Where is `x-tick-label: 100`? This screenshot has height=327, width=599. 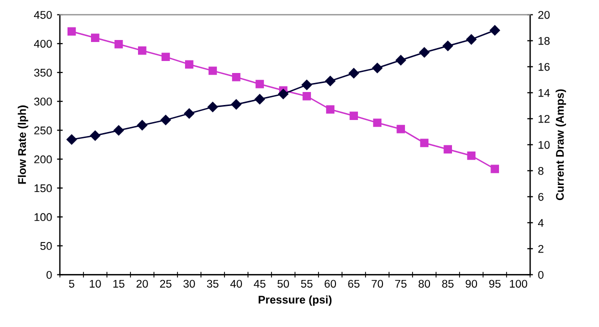 x-tick-label: 100 is located at coordinates (519, 284).